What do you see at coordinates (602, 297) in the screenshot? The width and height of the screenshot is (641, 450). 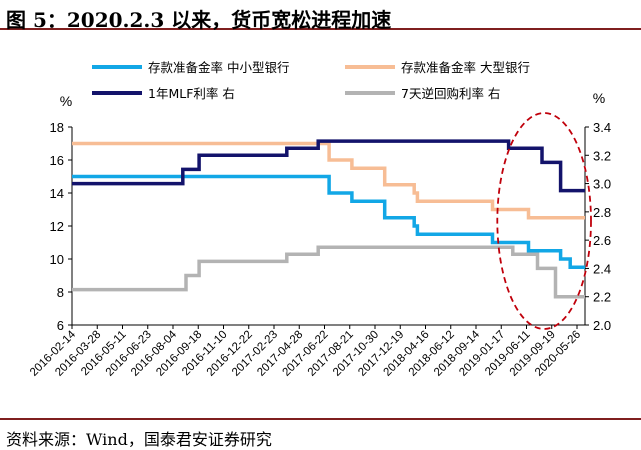 I see `right-tick-label: 2.2` at bounding box center [602, 297].